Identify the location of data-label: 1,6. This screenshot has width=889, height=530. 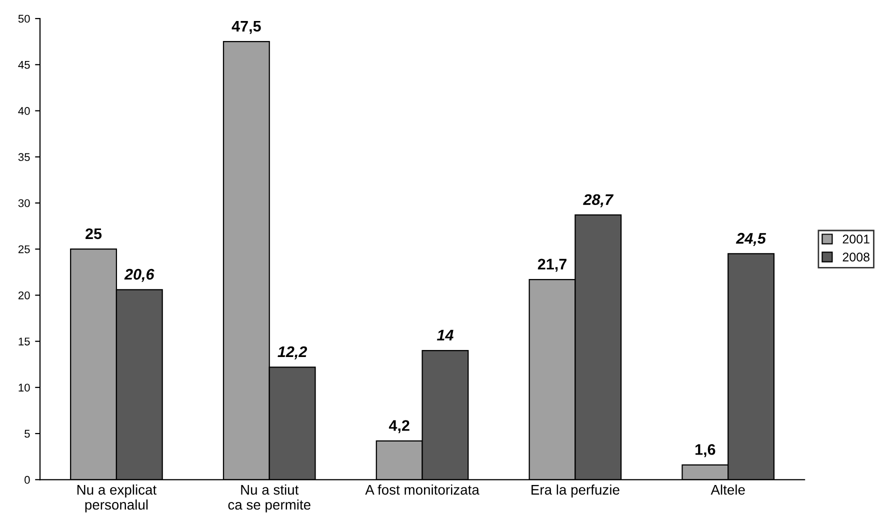
(706, 451).